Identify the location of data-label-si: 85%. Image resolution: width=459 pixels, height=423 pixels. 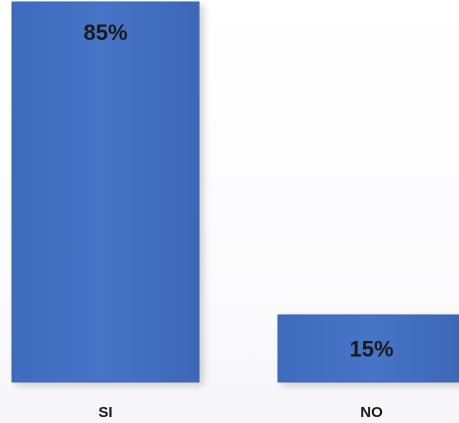
(105, 32).